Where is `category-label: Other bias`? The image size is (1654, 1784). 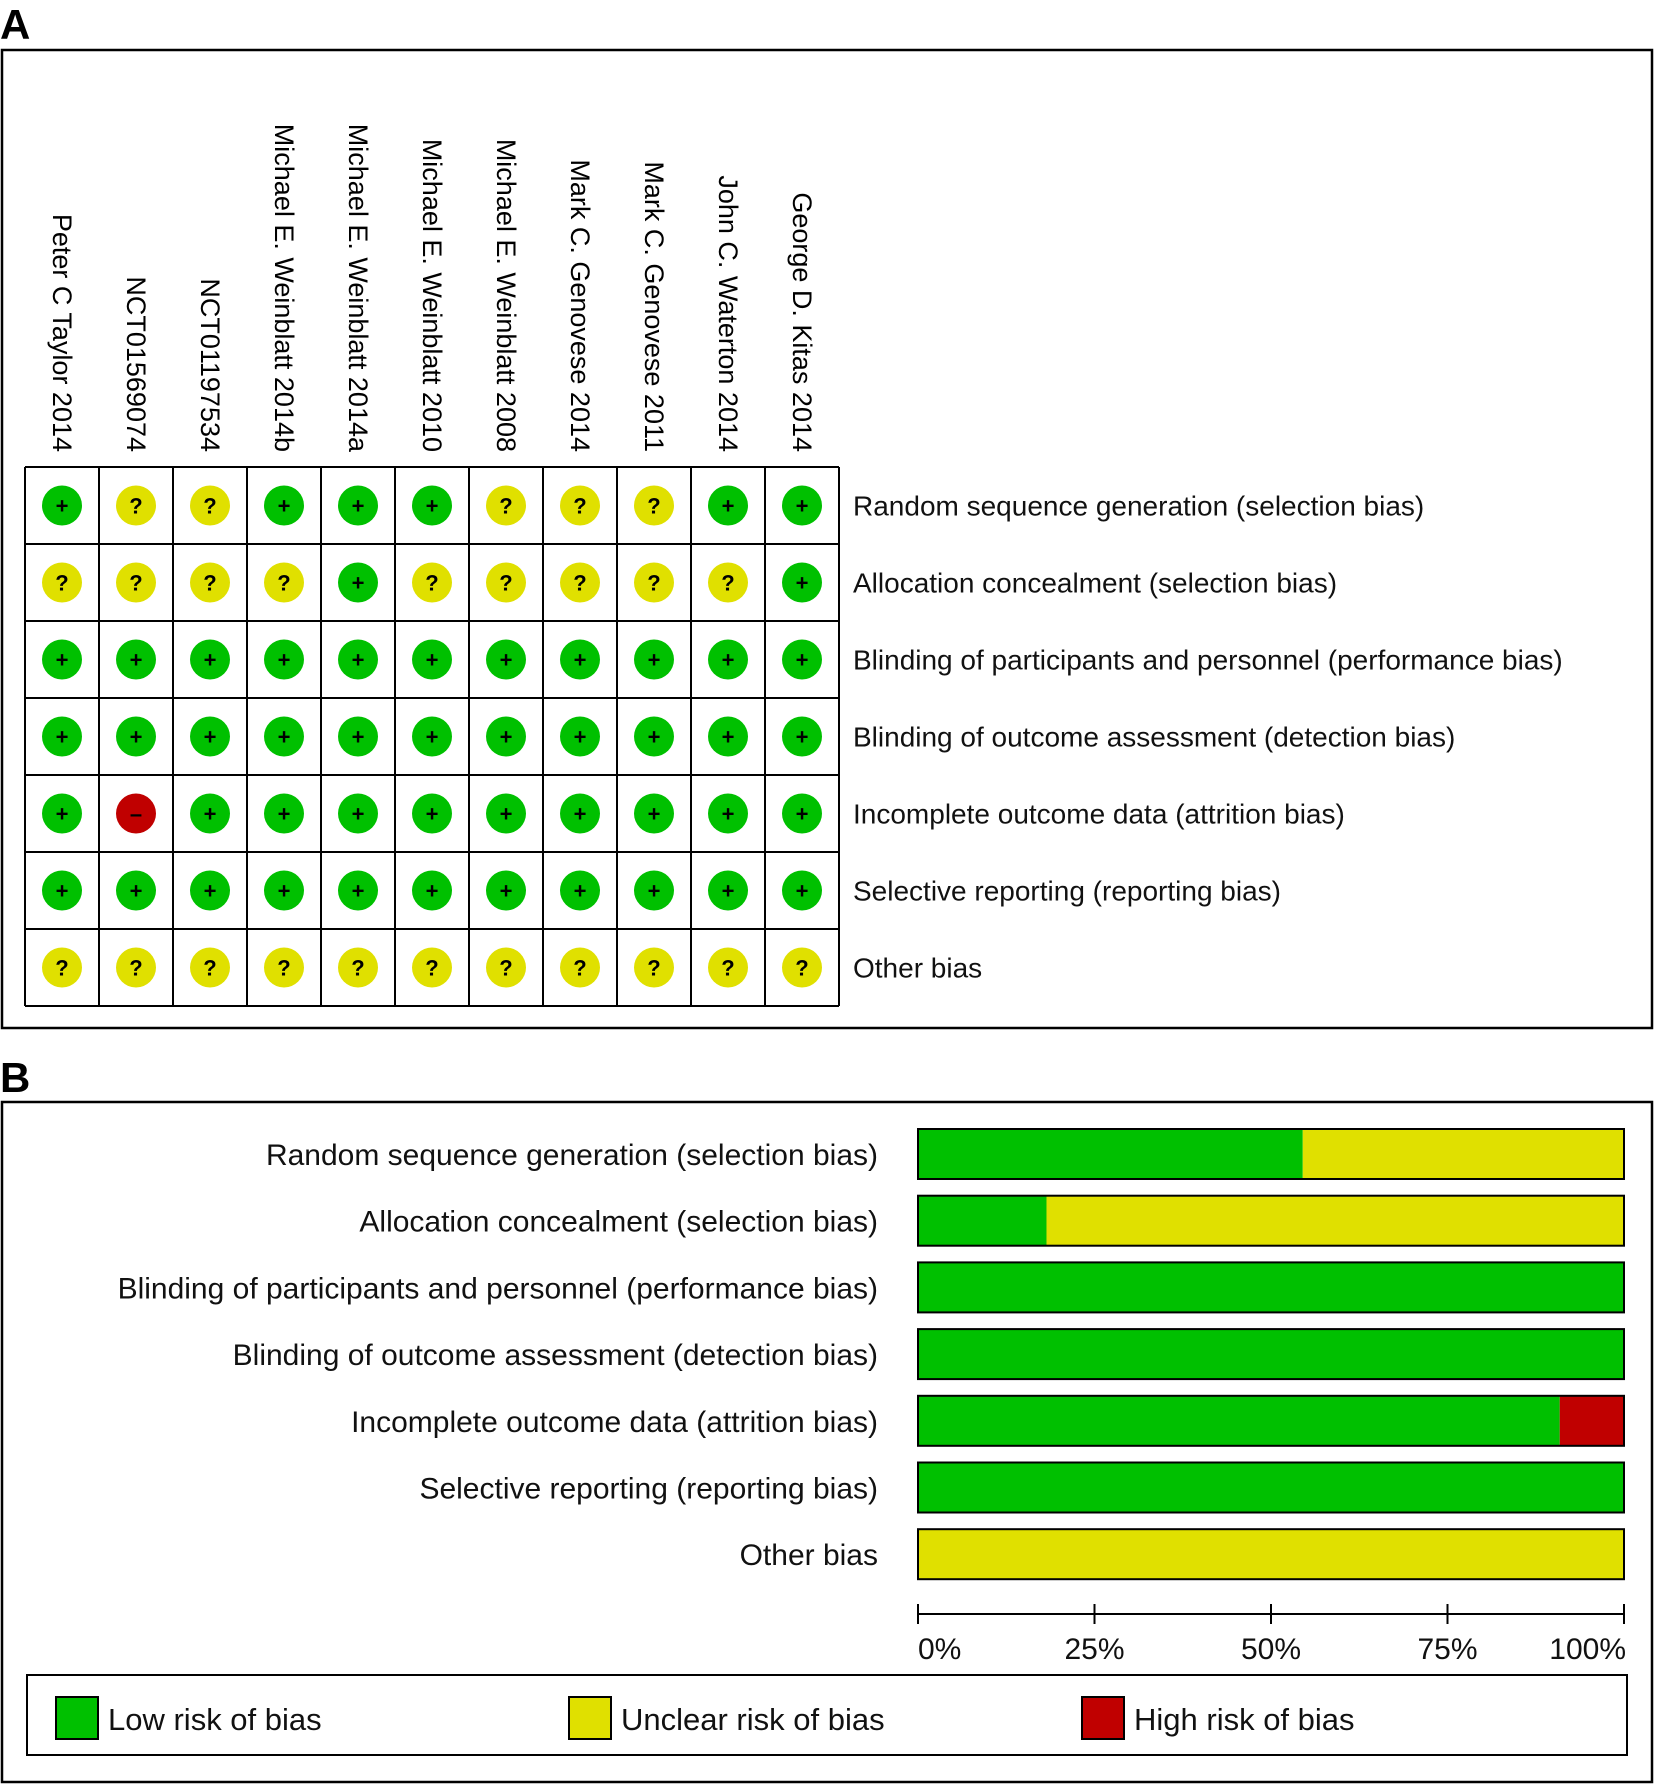
category-label: Other bias is located at coordinates (809, 1555).